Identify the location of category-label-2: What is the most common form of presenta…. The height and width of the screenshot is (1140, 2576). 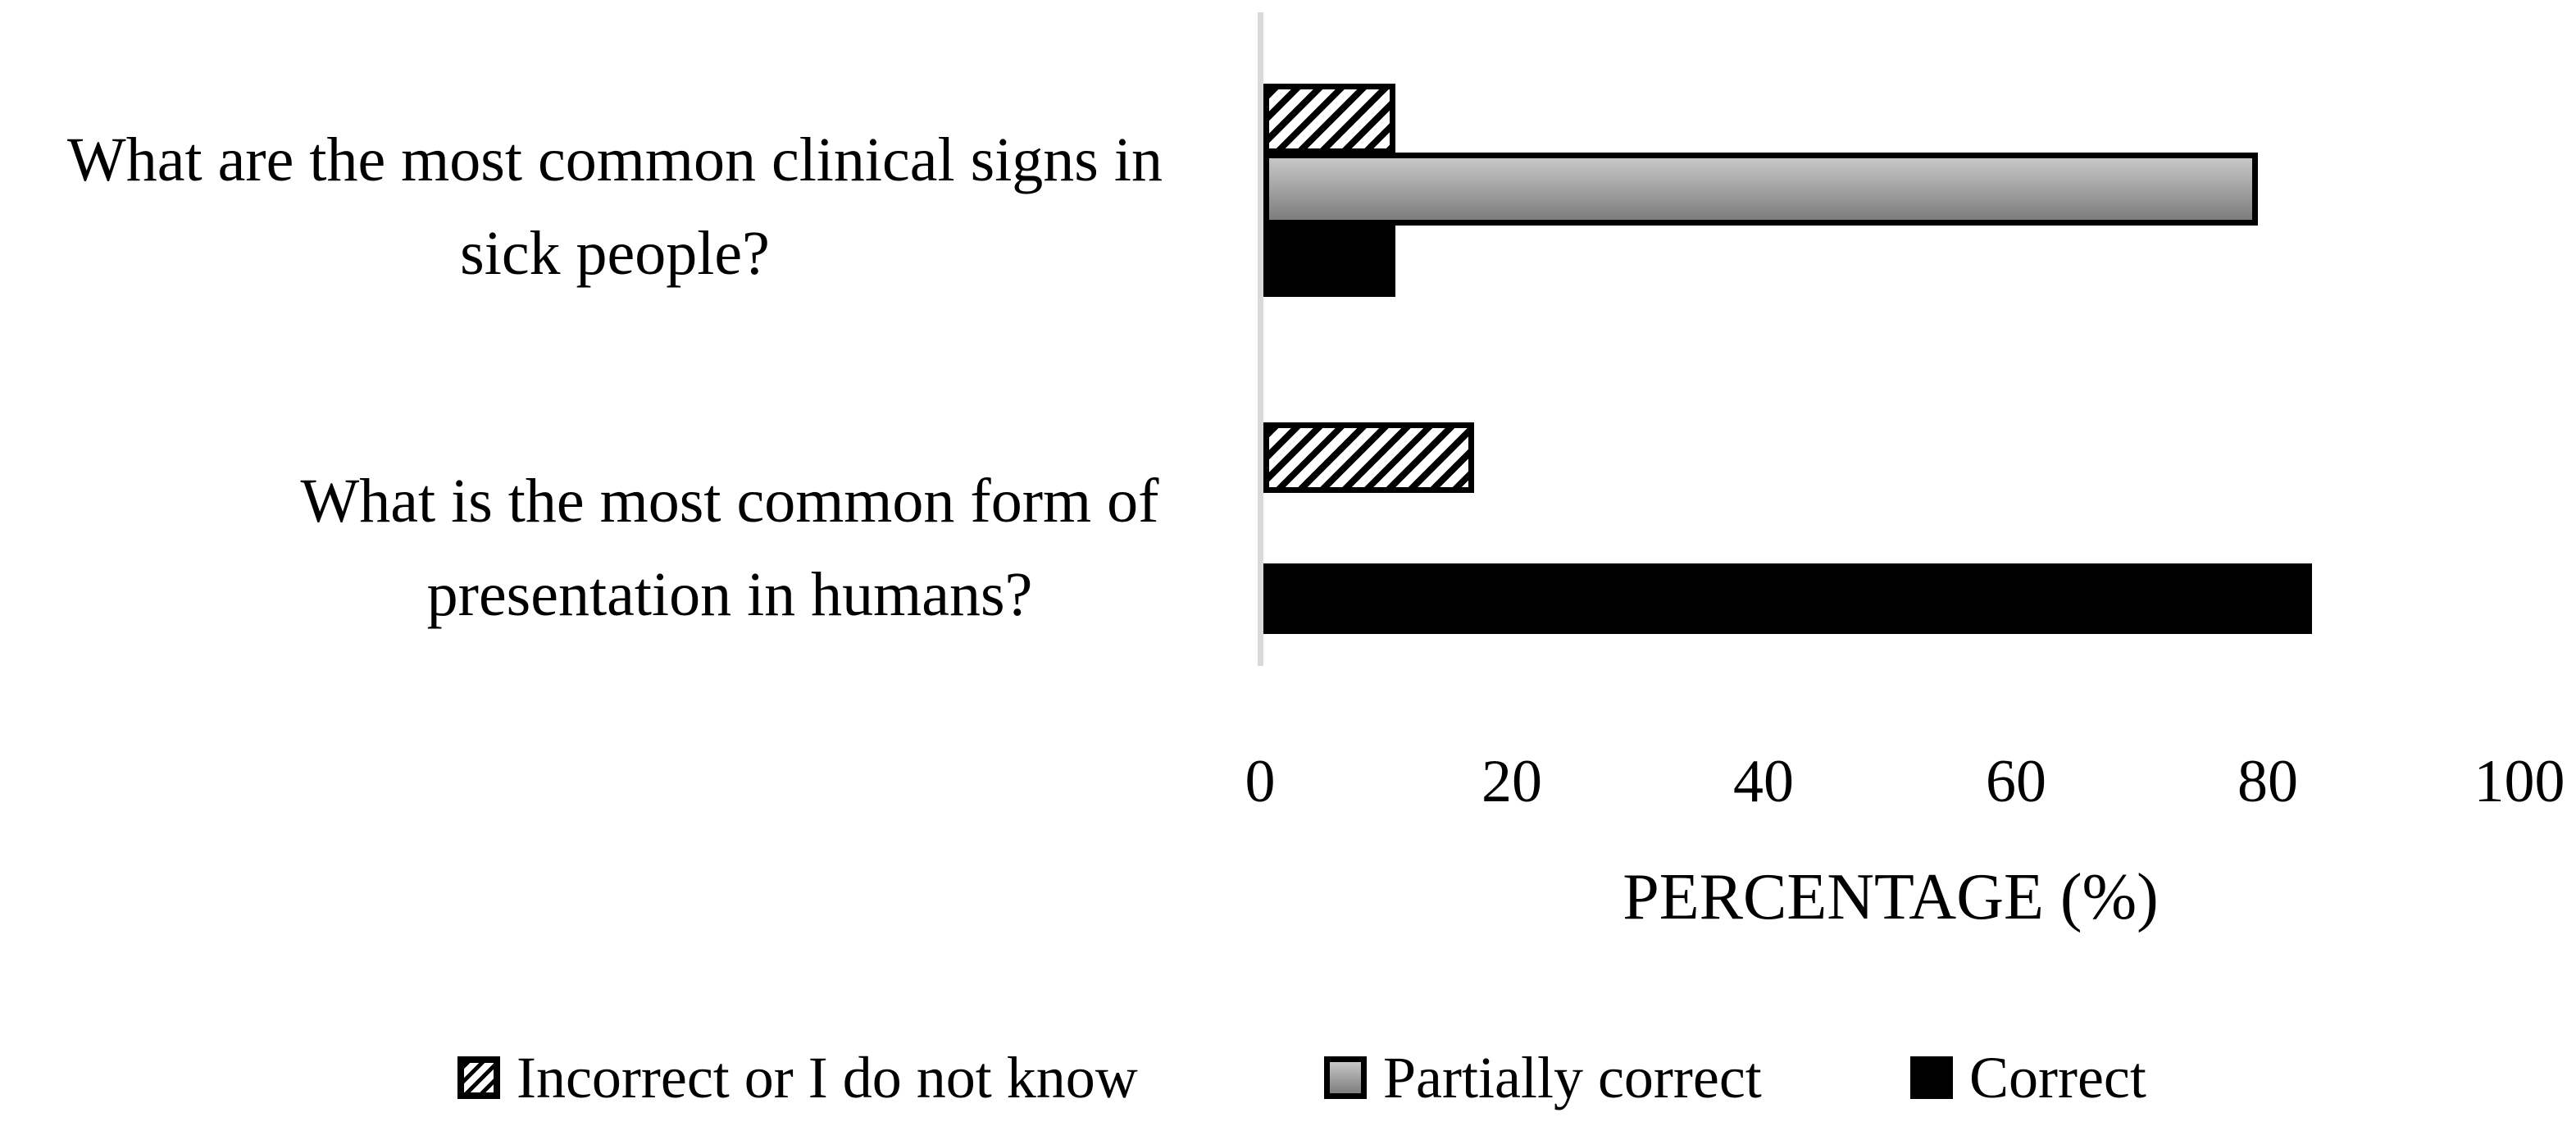
(730, 547).